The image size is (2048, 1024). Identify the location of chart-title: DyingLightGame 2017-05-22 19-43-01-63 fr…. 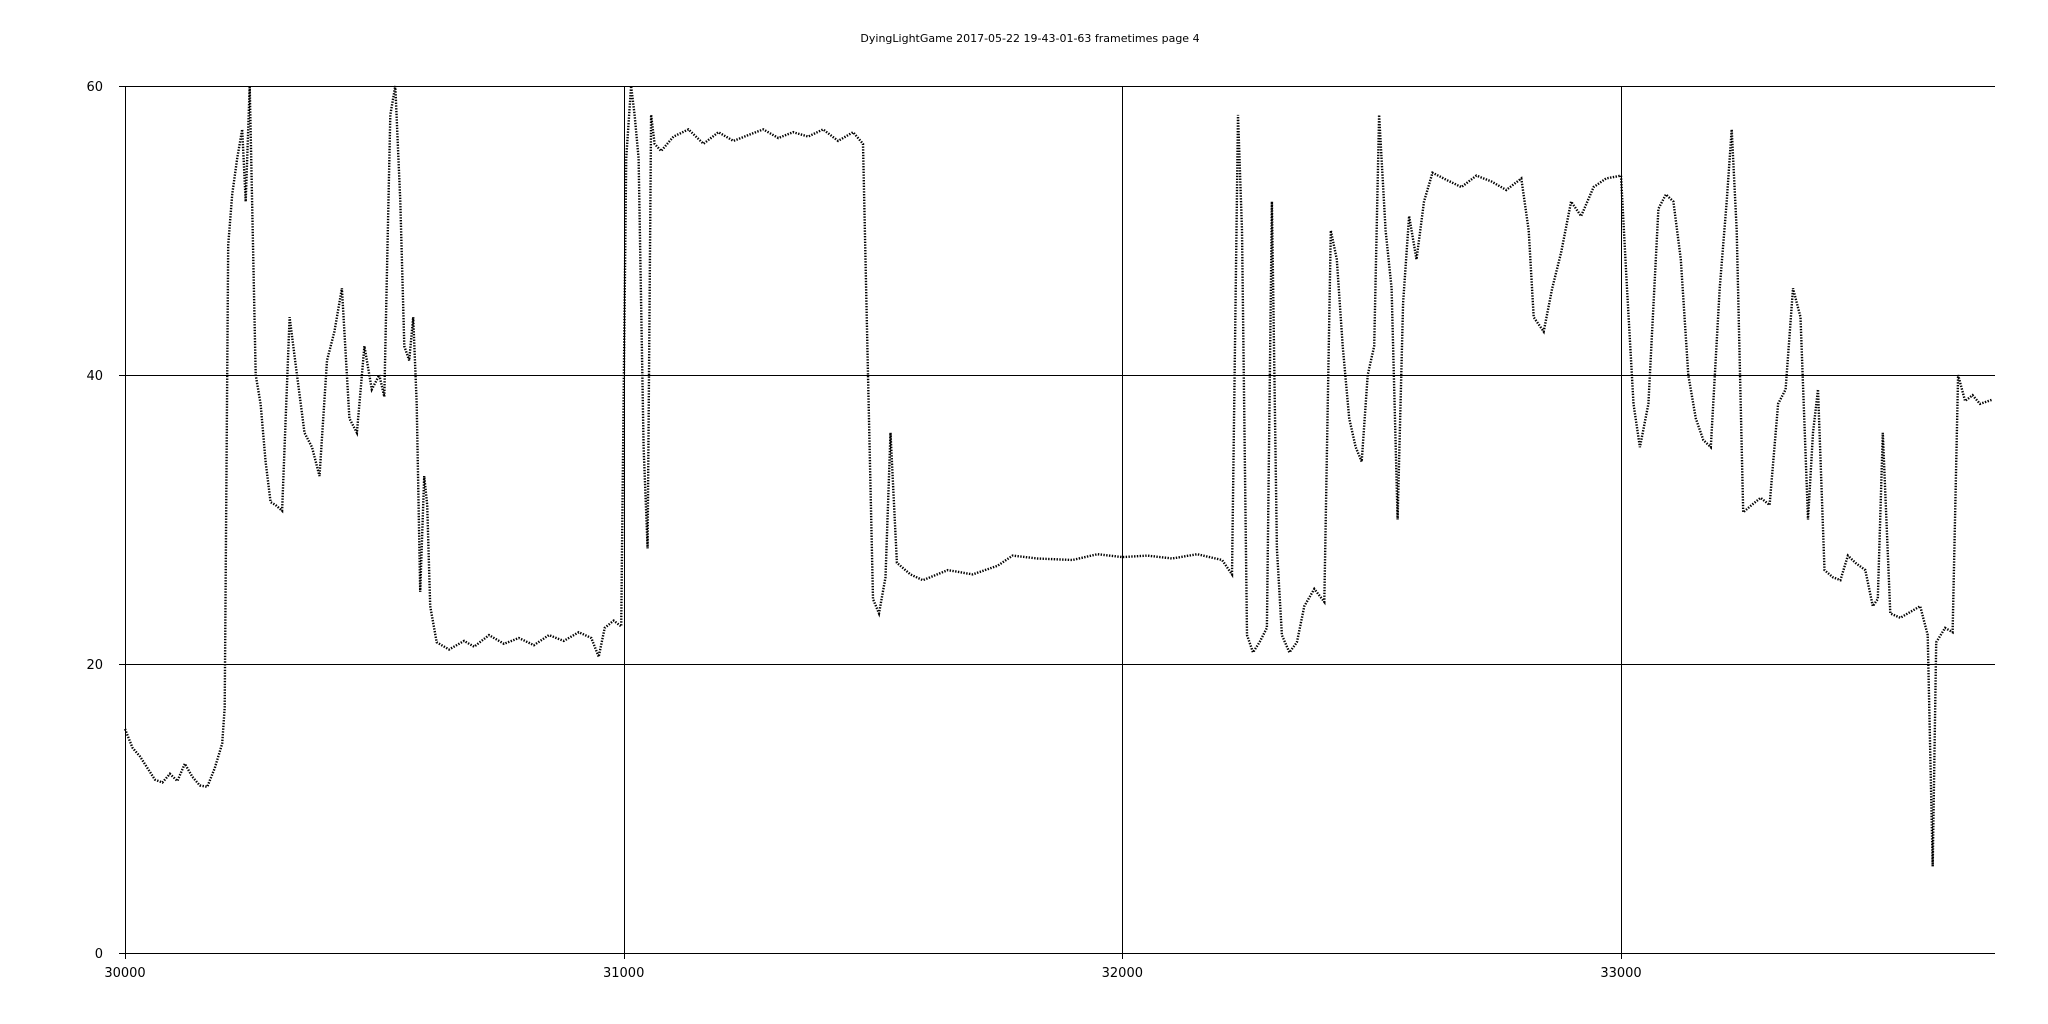
(1029, 38).